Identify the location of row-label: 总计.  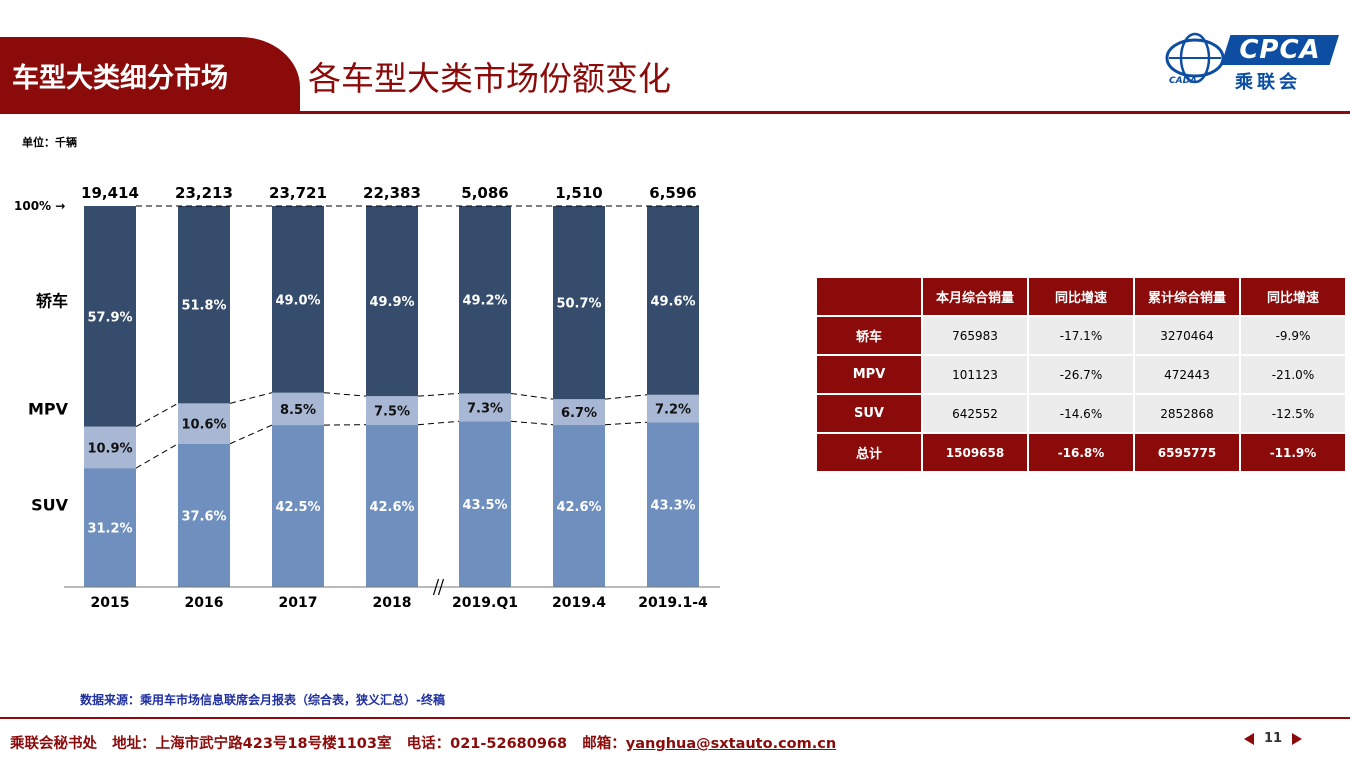
(869, 452).